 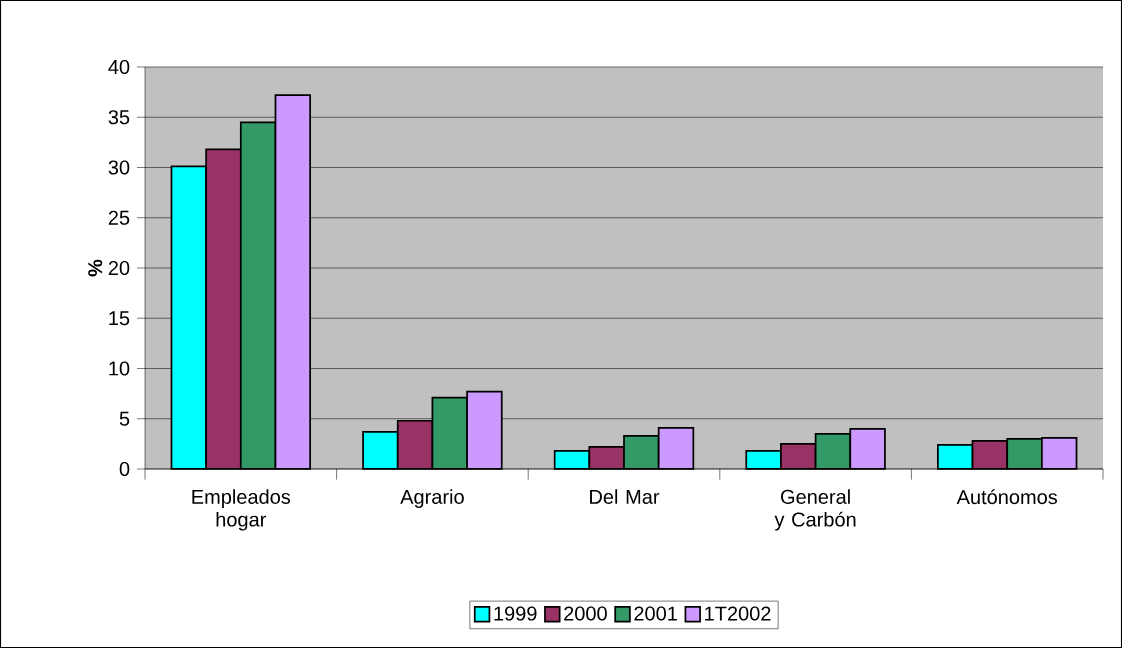 I want to click on y-tick-label: 5, so click(x=124, y=418).